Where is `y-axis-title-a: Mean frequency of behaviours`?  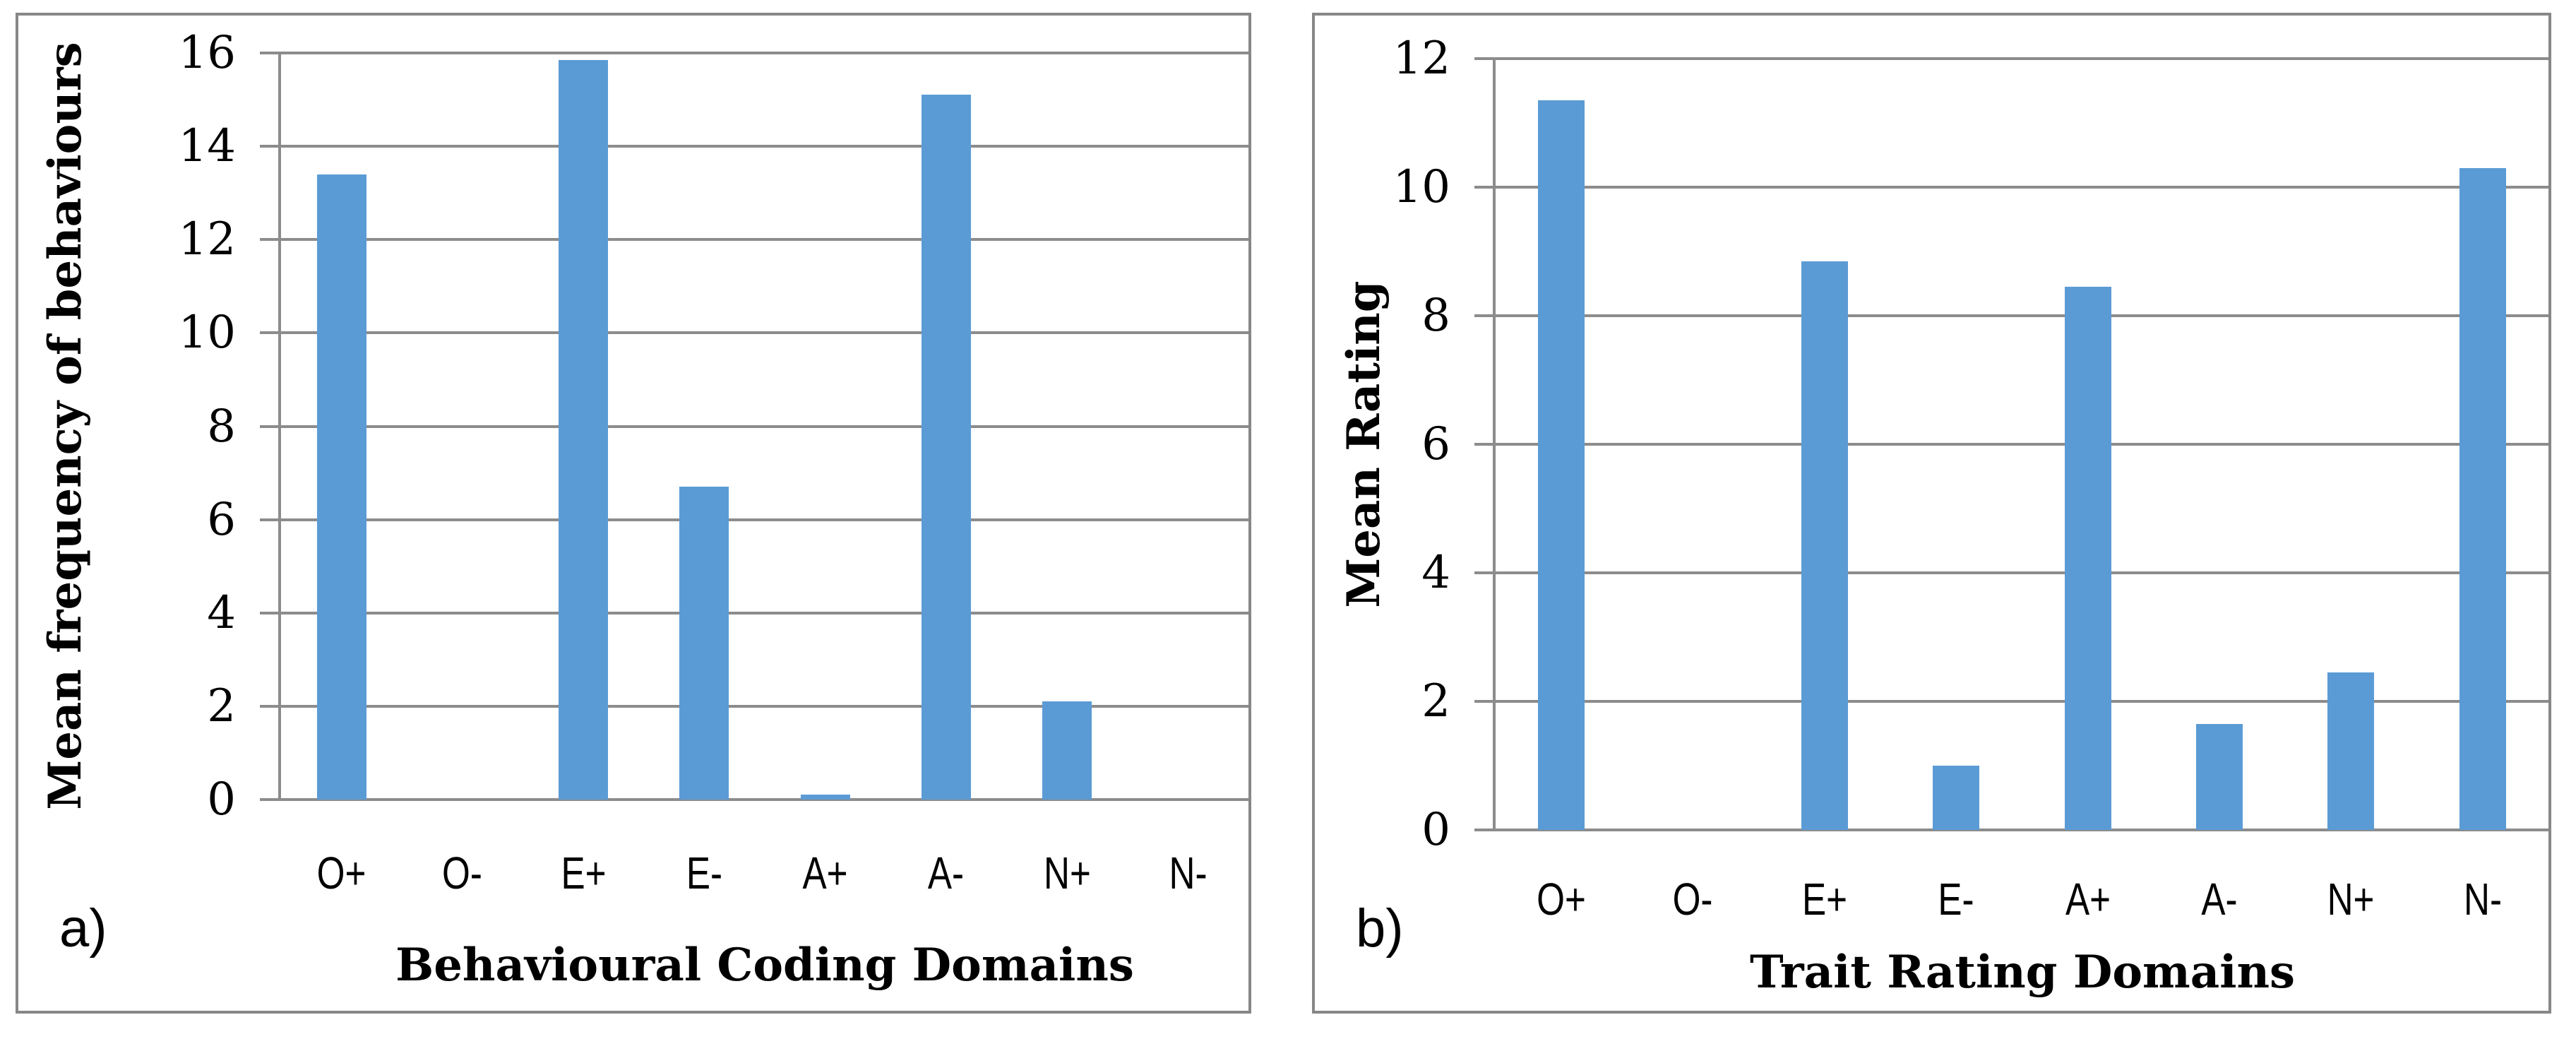 y-axis-title-a: Mean frequency of behaviours is located at coordinates (65, 426).